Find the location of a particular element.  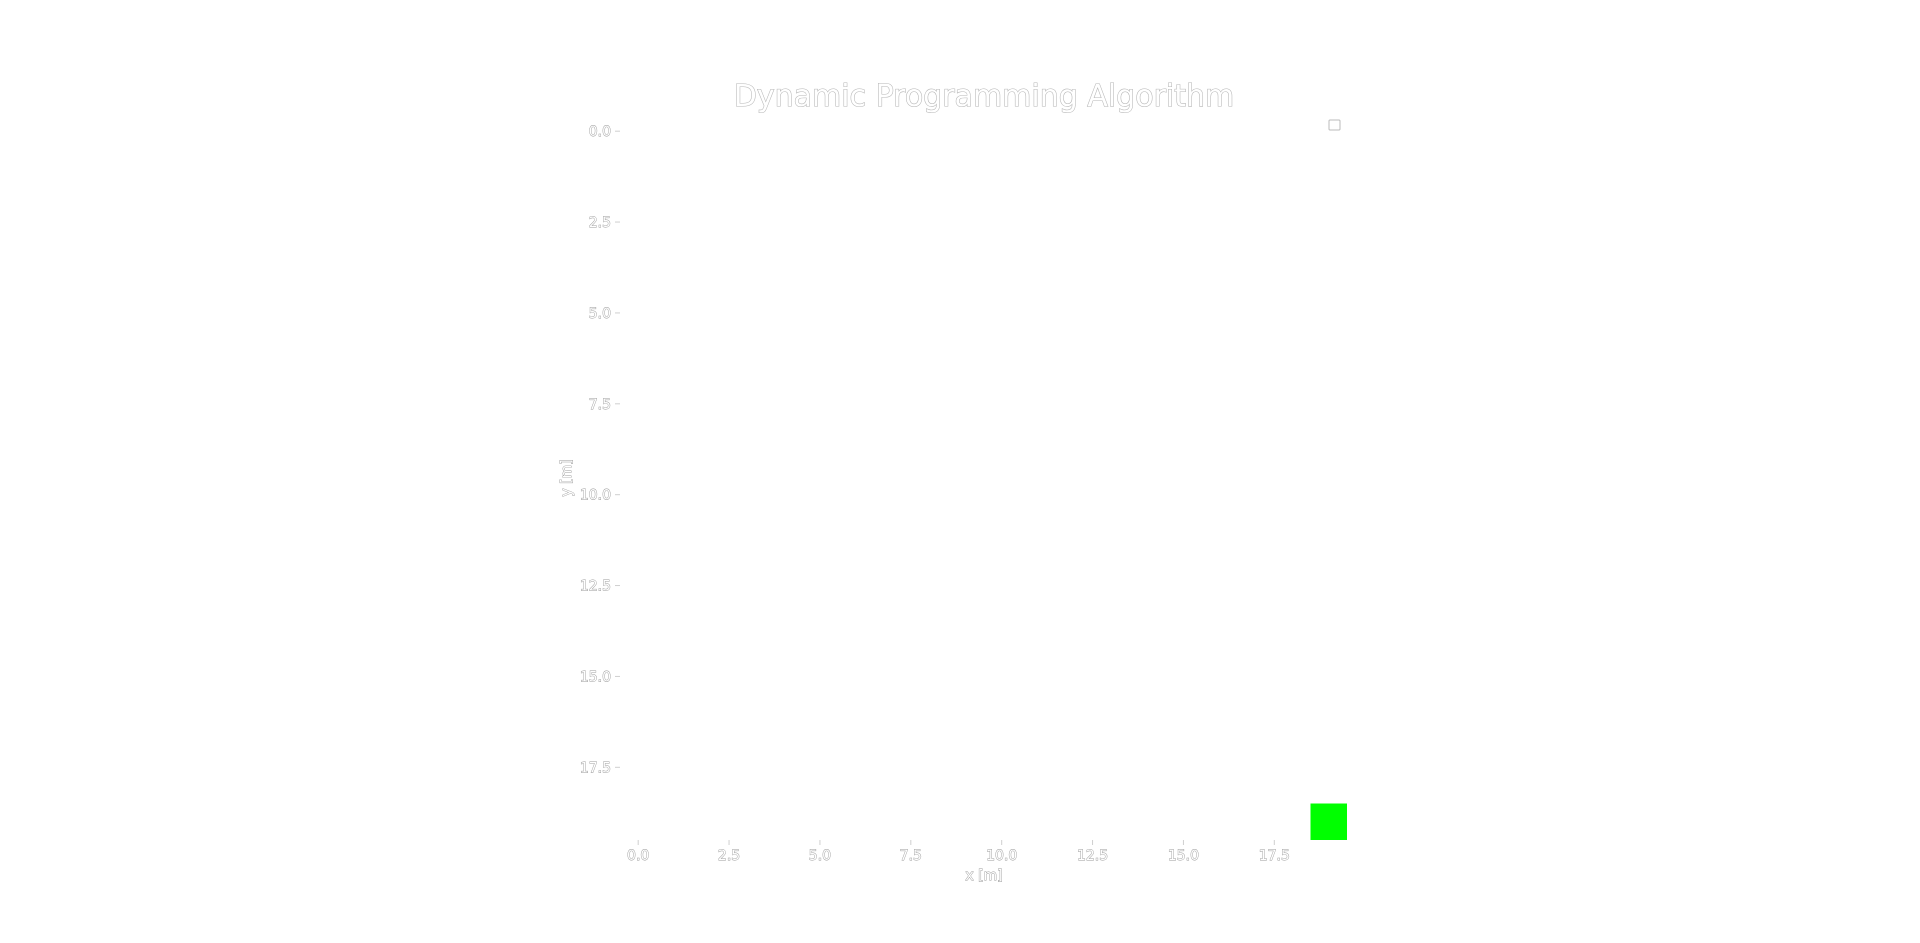

legend is located at coordinates (1334, 125).